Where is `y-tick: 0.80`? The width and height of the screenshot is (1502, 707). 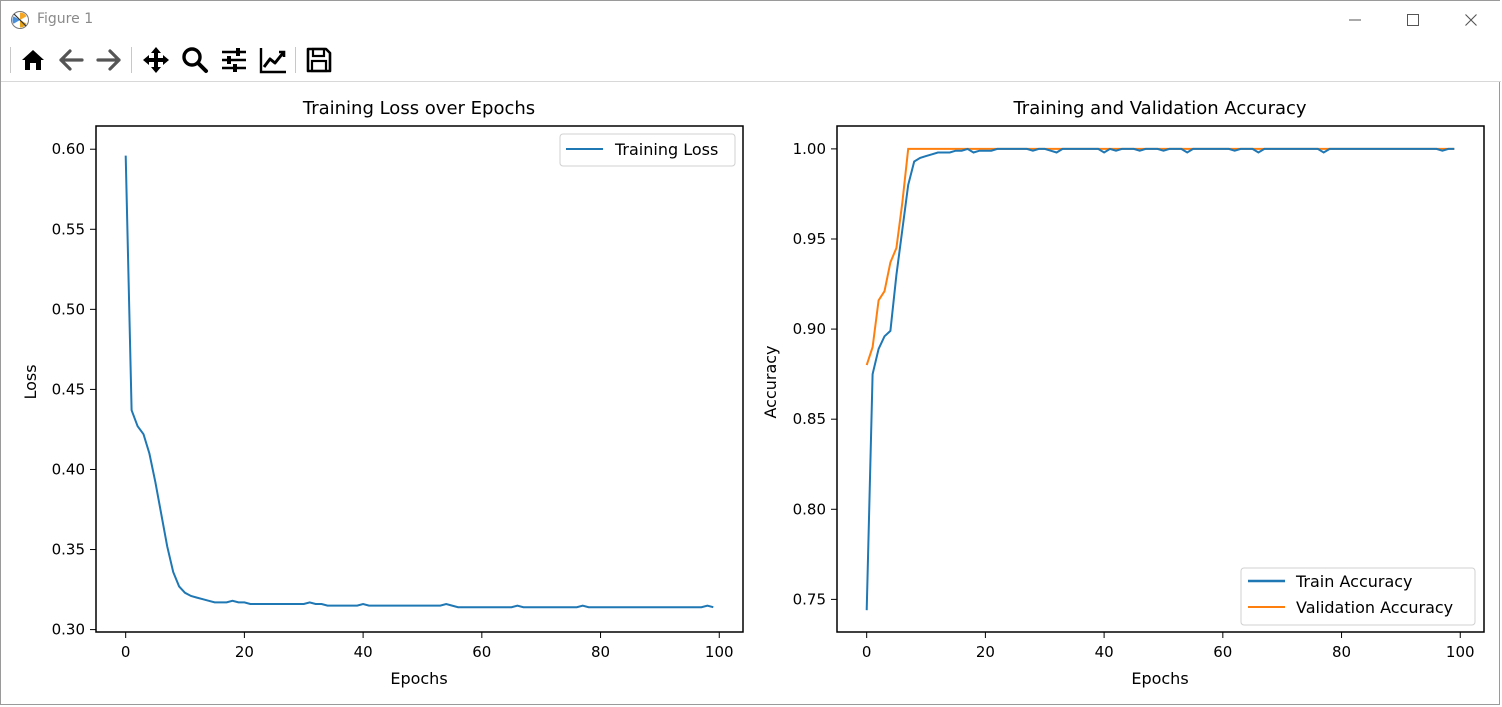 y-tick: 0.80 is located at coordinates (815, 509).